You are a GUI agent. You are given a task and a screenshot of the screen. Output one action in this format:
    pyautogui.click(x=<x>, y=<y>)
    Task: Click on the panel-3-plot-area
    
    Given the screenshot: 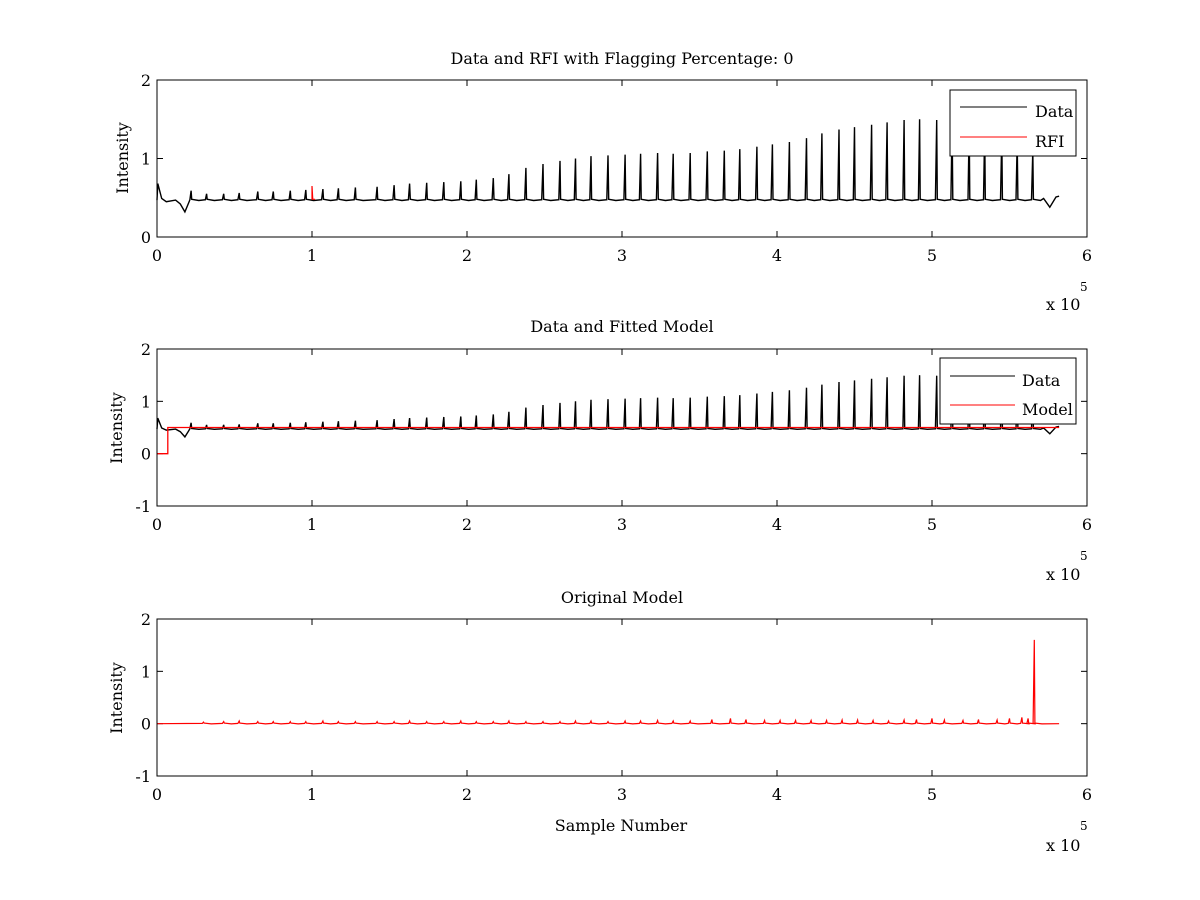 What is the action you would take?
    pyautogui.click(x=608, y=682)
    